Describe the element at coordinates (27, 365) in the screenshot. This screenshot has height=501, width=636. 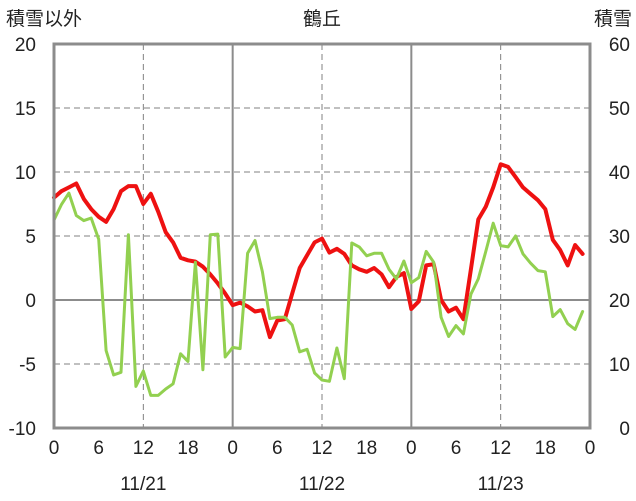
I see `left-y-tick-label: -5` at that location.